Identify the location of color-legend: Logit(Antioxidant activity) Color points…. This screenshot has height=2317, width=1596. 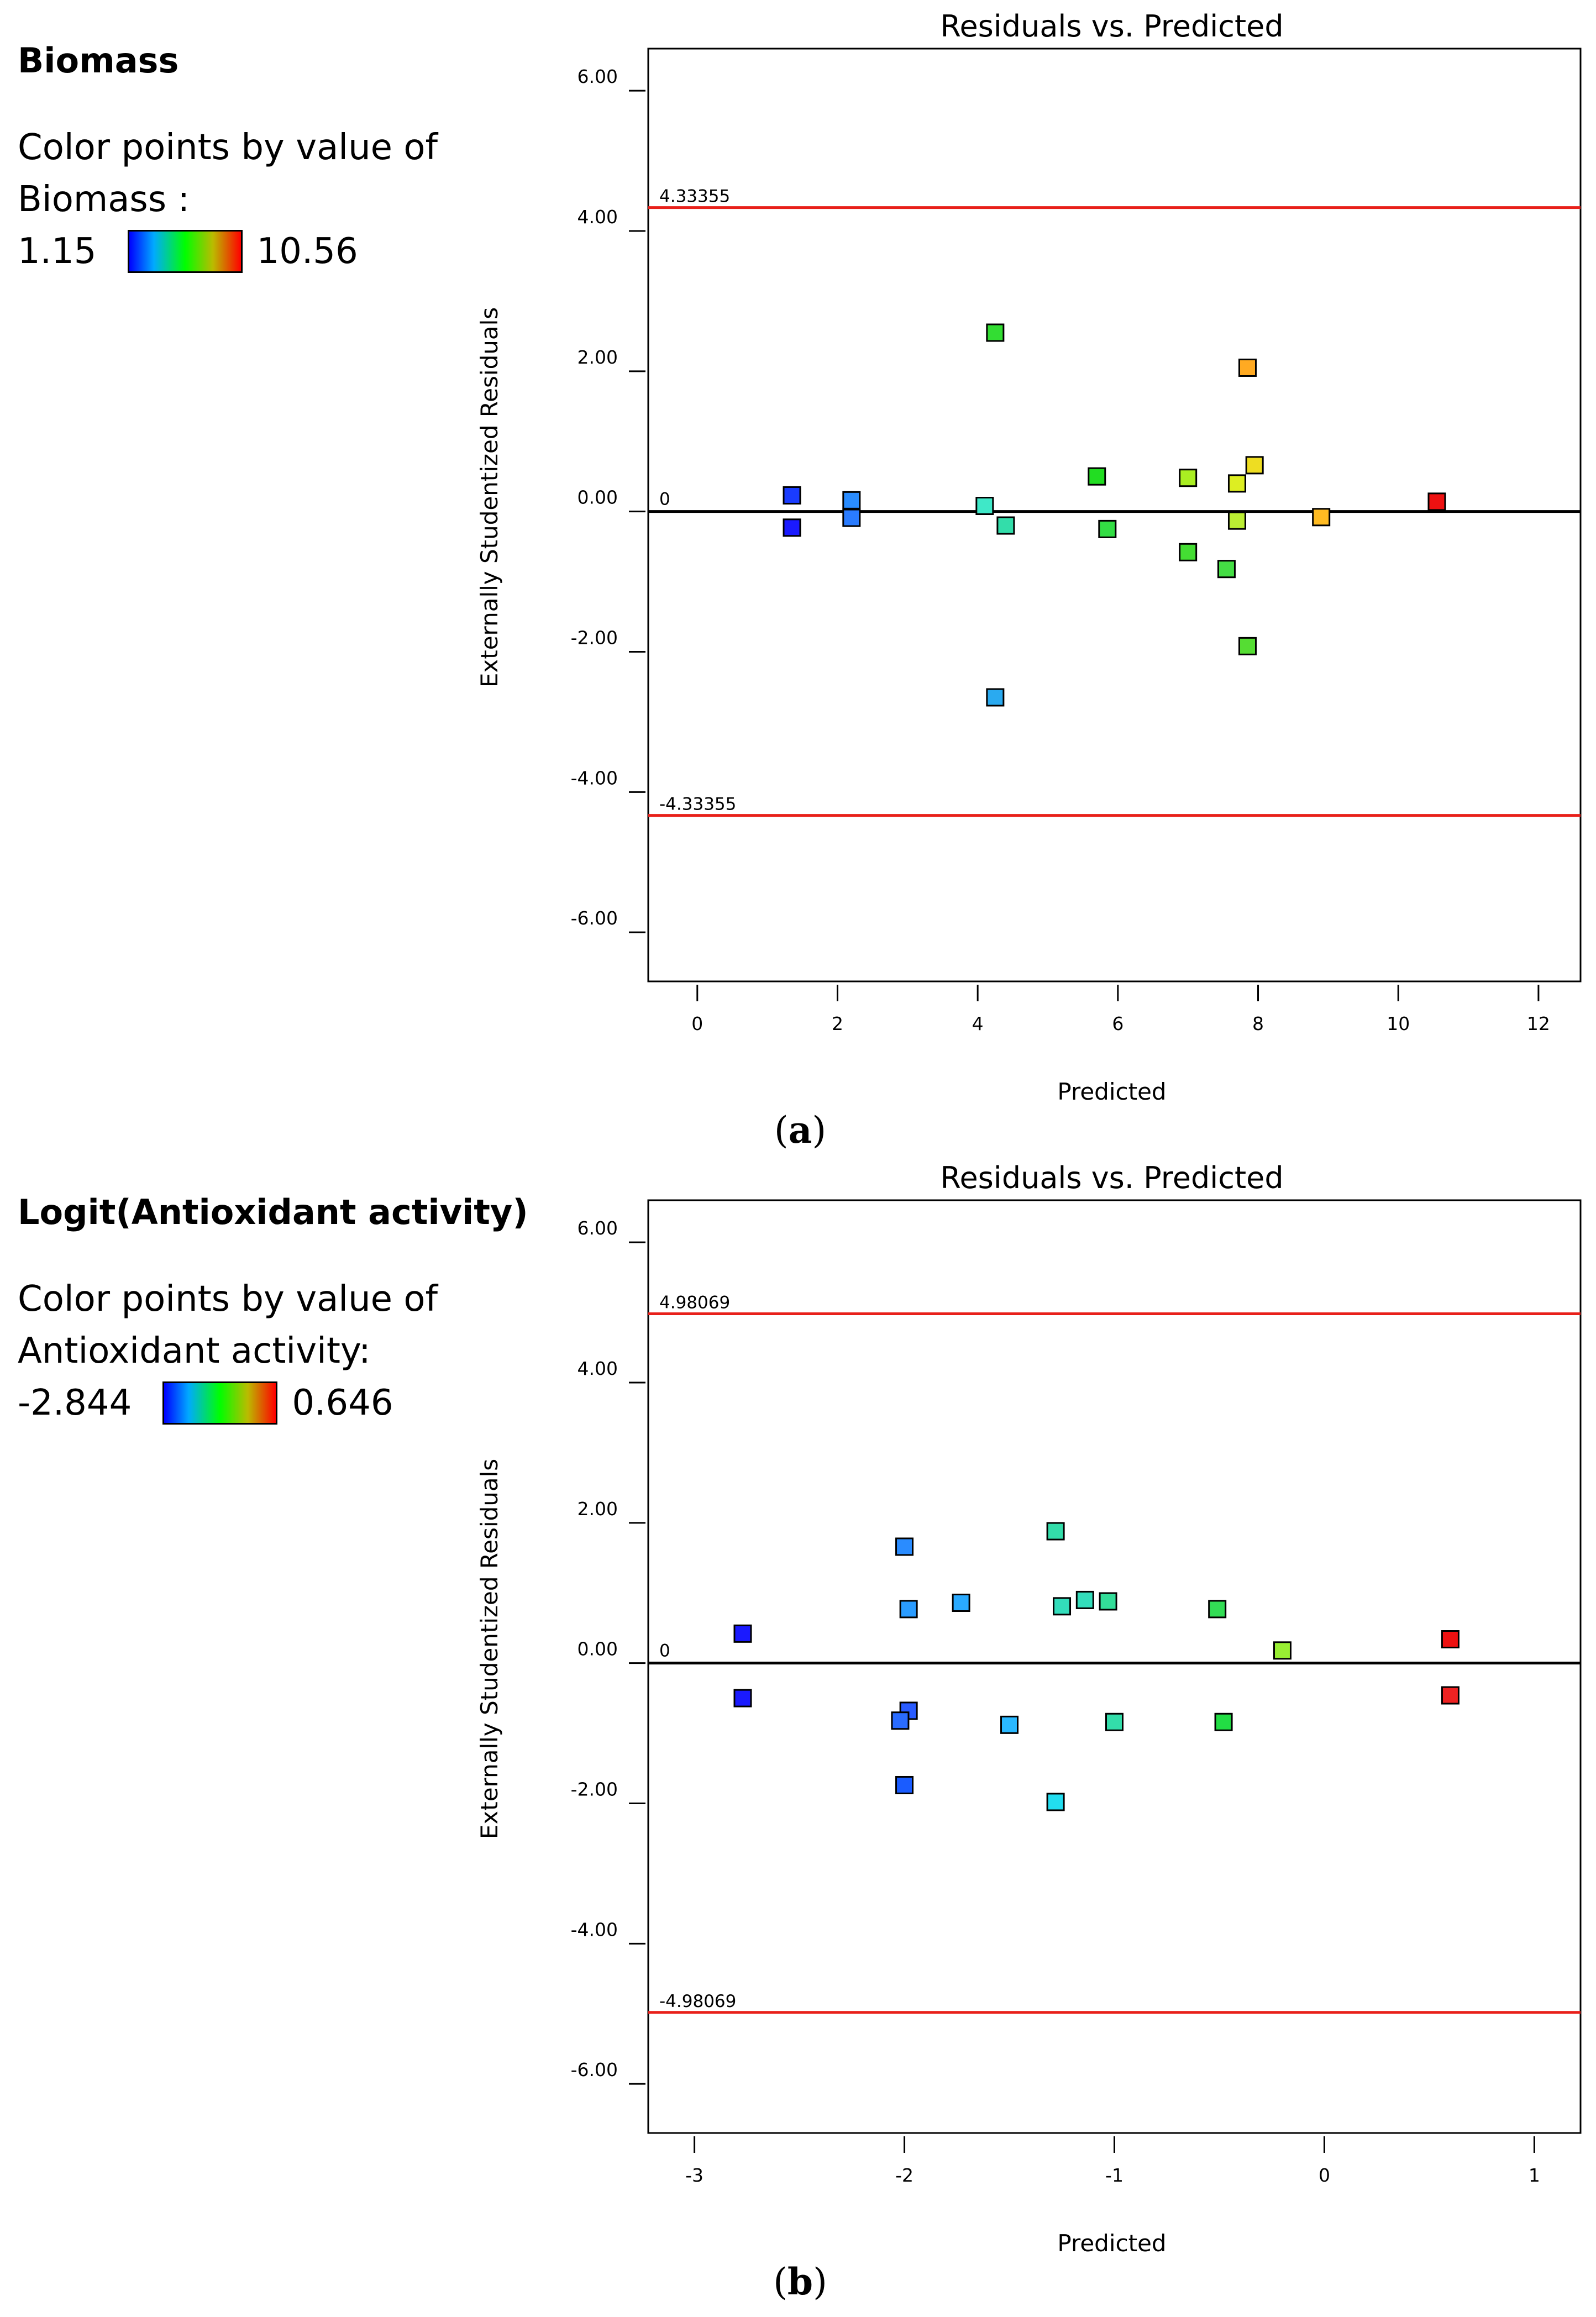
(273, 1309).